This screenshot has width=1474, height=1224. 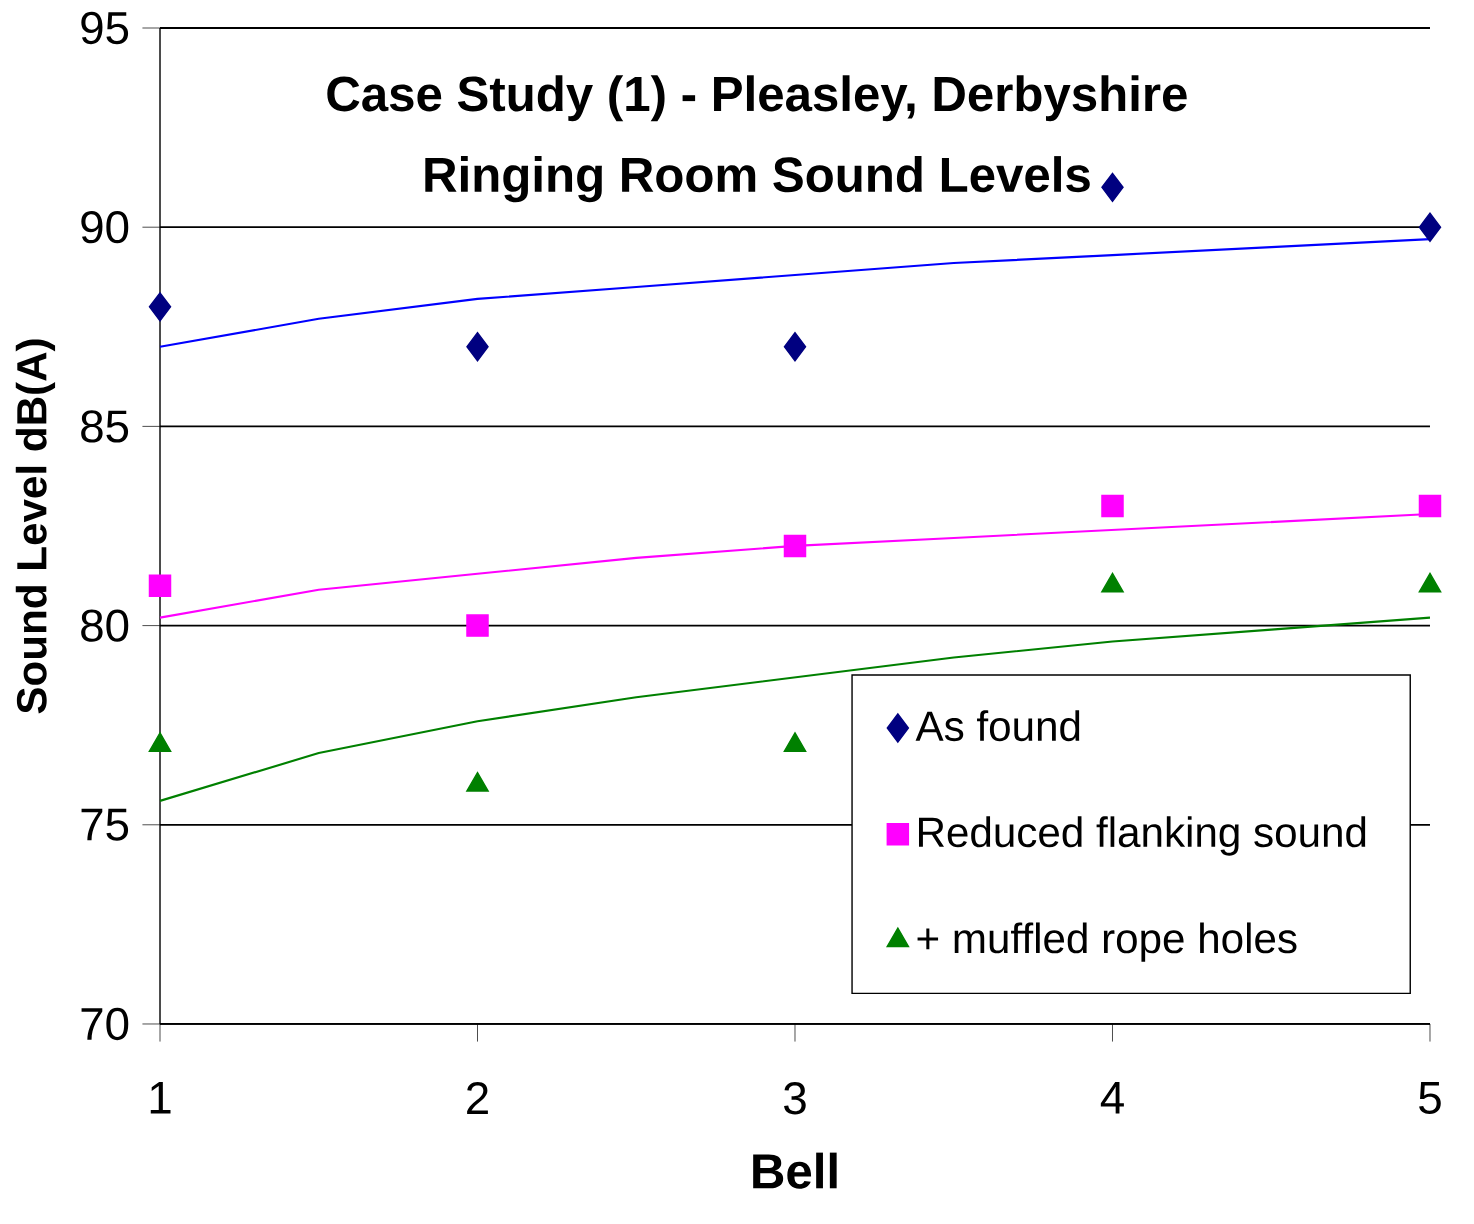 I want to click on y-axis-title: Sound Level dB(A), so click(x=35, y=526).